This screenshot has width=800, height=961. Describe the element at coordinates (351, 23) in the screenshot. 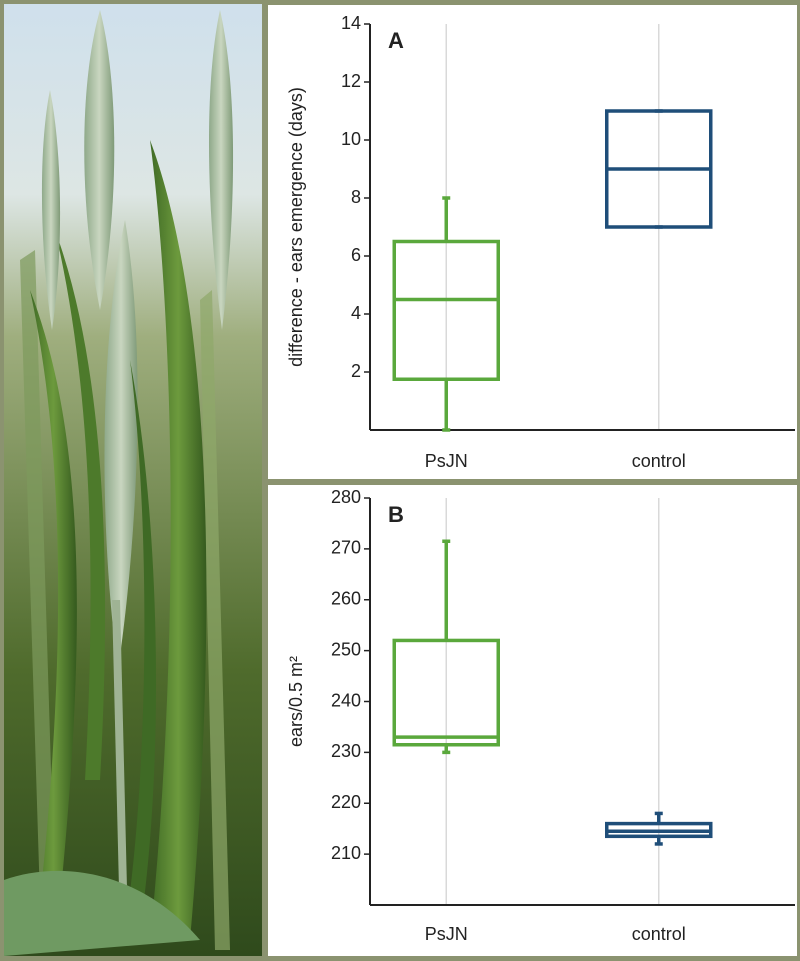

I see `y-tick-label: 14` at that location.